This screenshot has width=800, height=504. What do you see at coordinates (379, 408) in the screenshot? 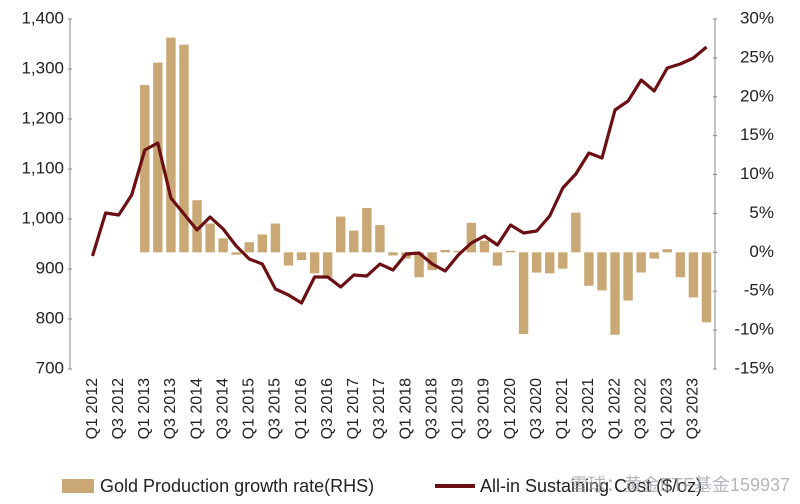
I see `x-tick-label: Q3 2017` at bounding box center [379, 408].